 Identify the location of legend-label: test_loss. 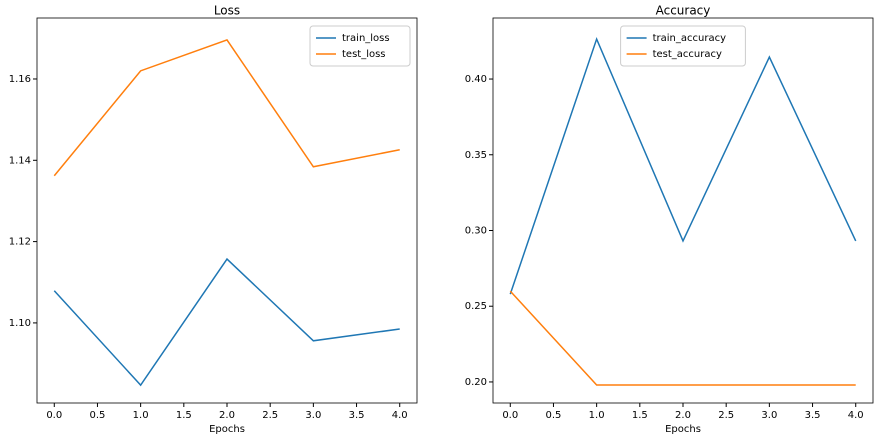
(364, 54).